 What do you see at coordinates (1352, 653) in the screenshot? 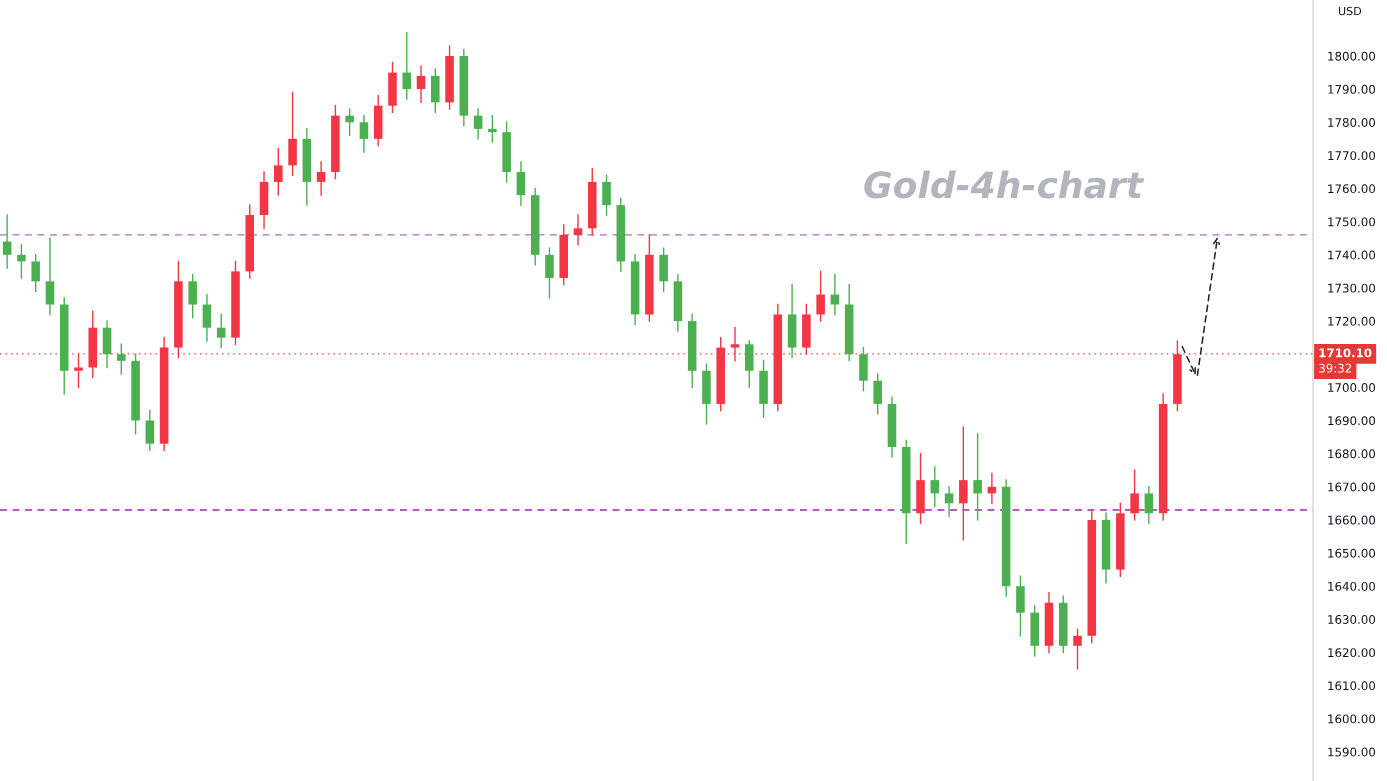
I see `y-tick-label: 1620.00` at bounding box center [1352, 653].